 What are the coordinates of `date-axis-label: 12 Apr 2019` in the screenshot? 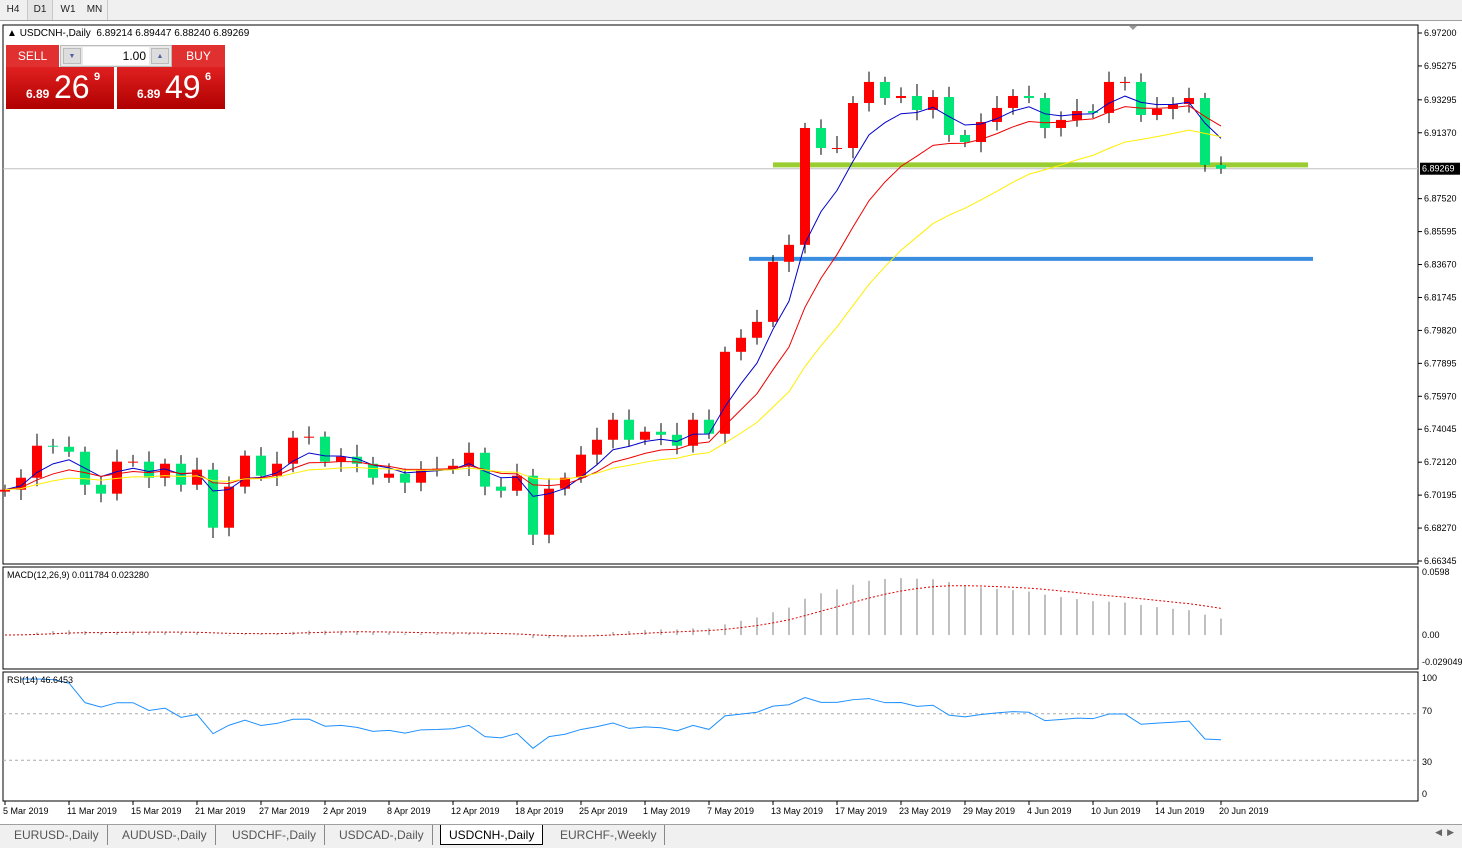 It's located at (475, 811).